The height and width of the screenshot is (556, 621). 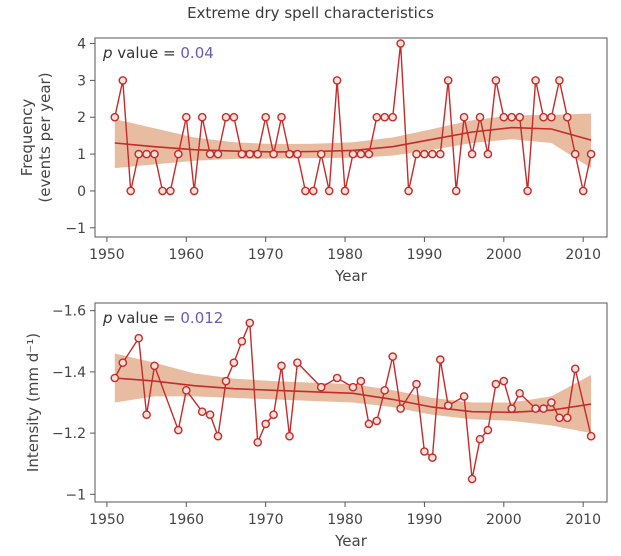 I want to click on p-value-number: 0.012, so click(x=201, y=318).